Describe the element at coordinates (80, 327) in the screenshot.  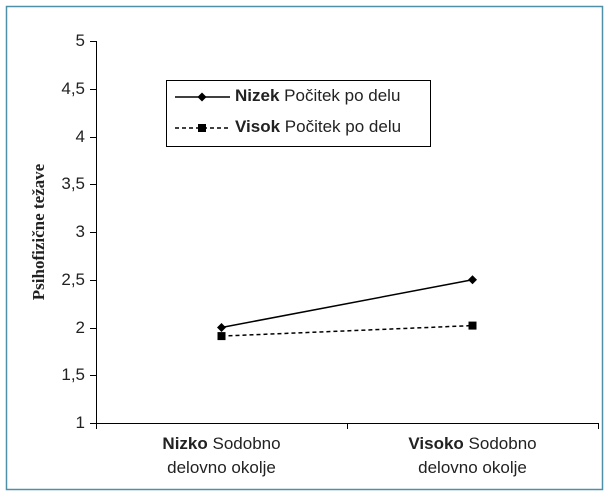
I see `y-tick-label: 2` at that location.